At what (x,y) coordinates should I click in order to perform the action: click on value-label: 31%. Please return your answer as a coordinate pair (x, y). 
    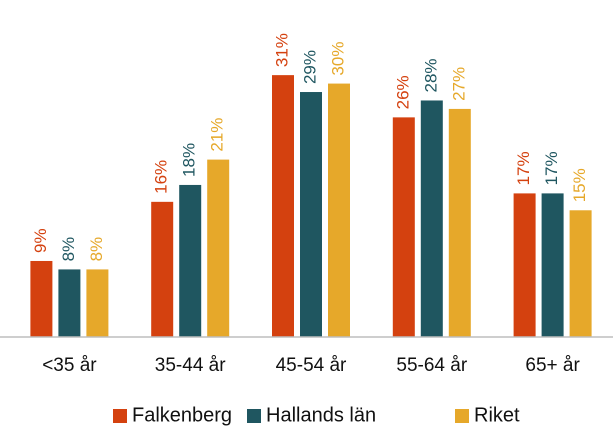
    Looking at the image, I should click on (281, 50).